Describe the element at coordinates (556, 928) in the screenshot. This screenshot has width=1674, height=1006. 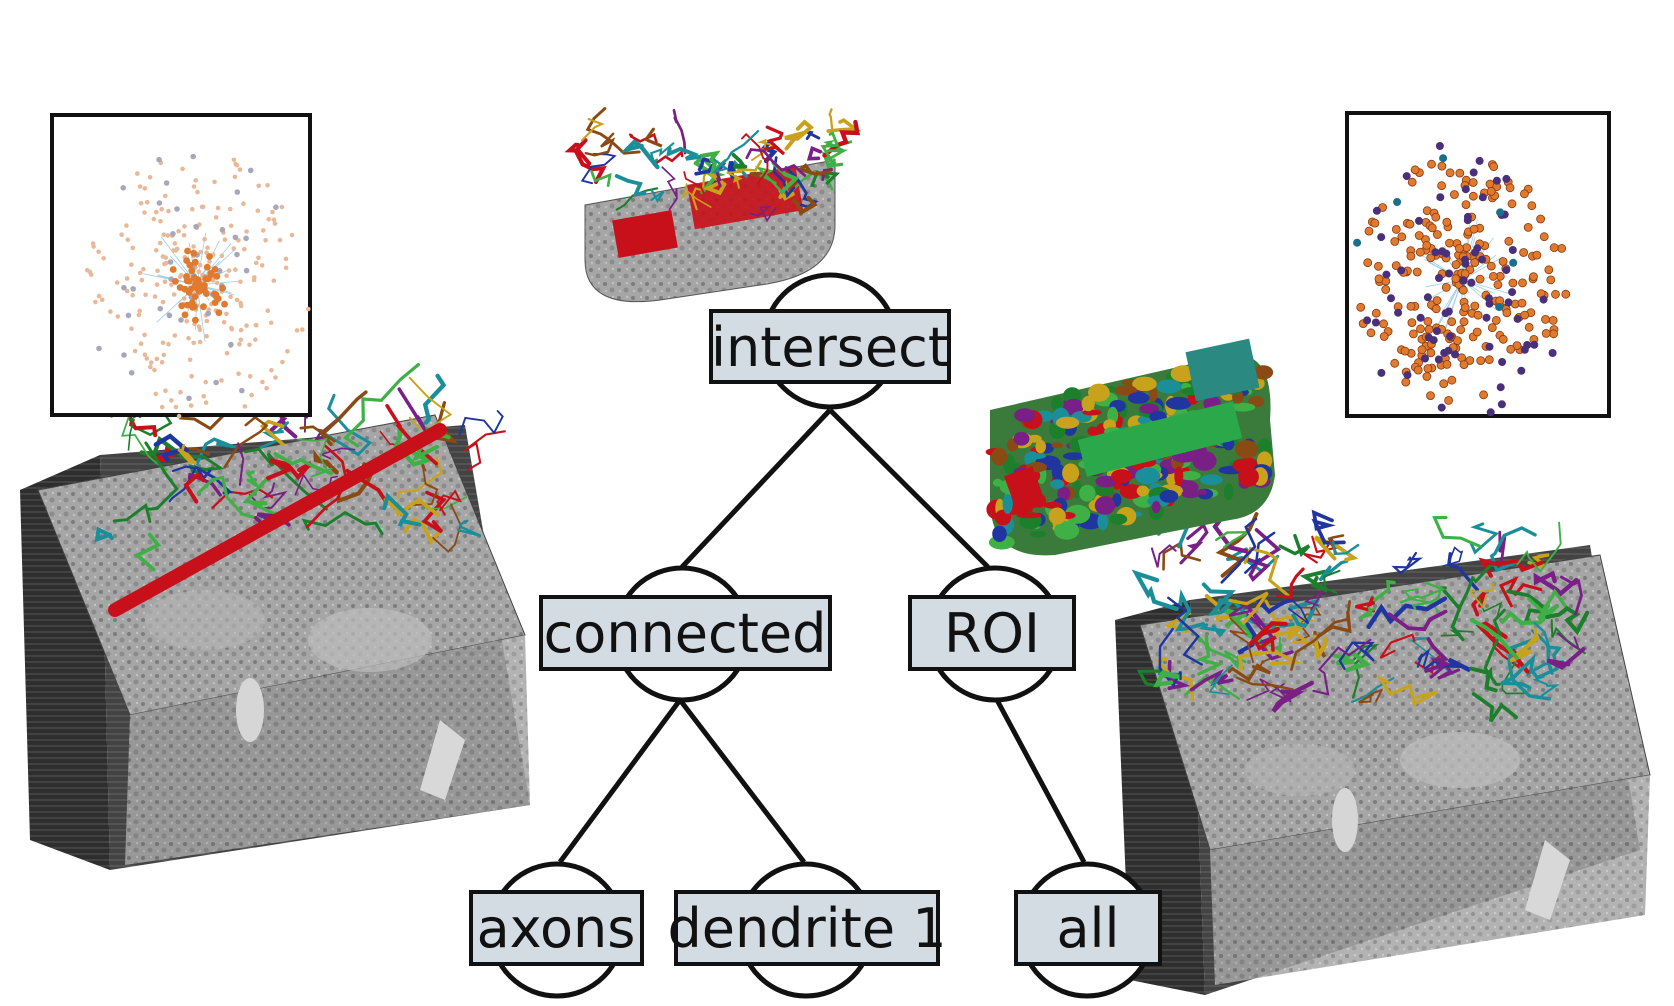
I see `node-box-axons` at that location.